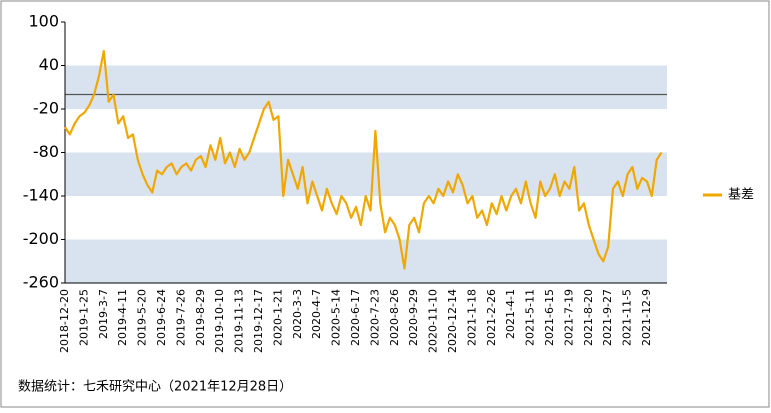 The image size is (771, 413). What do you see at coordinates (510, 314) in the screenshot?
I see `x-tick-label: 2021-4-1` at bounding box center [510, 314].